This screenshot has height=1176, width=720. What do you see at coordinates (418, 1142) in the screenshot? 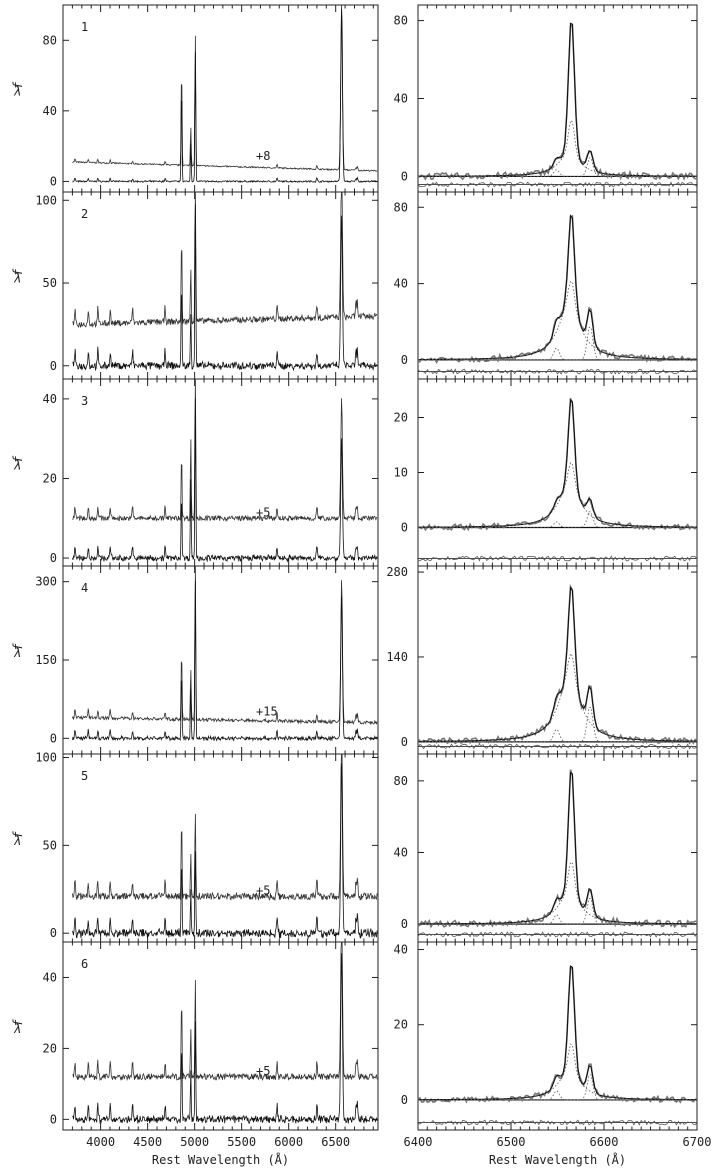
I see `right-xtick-label: 6400` at bounding box center [418, 1142].